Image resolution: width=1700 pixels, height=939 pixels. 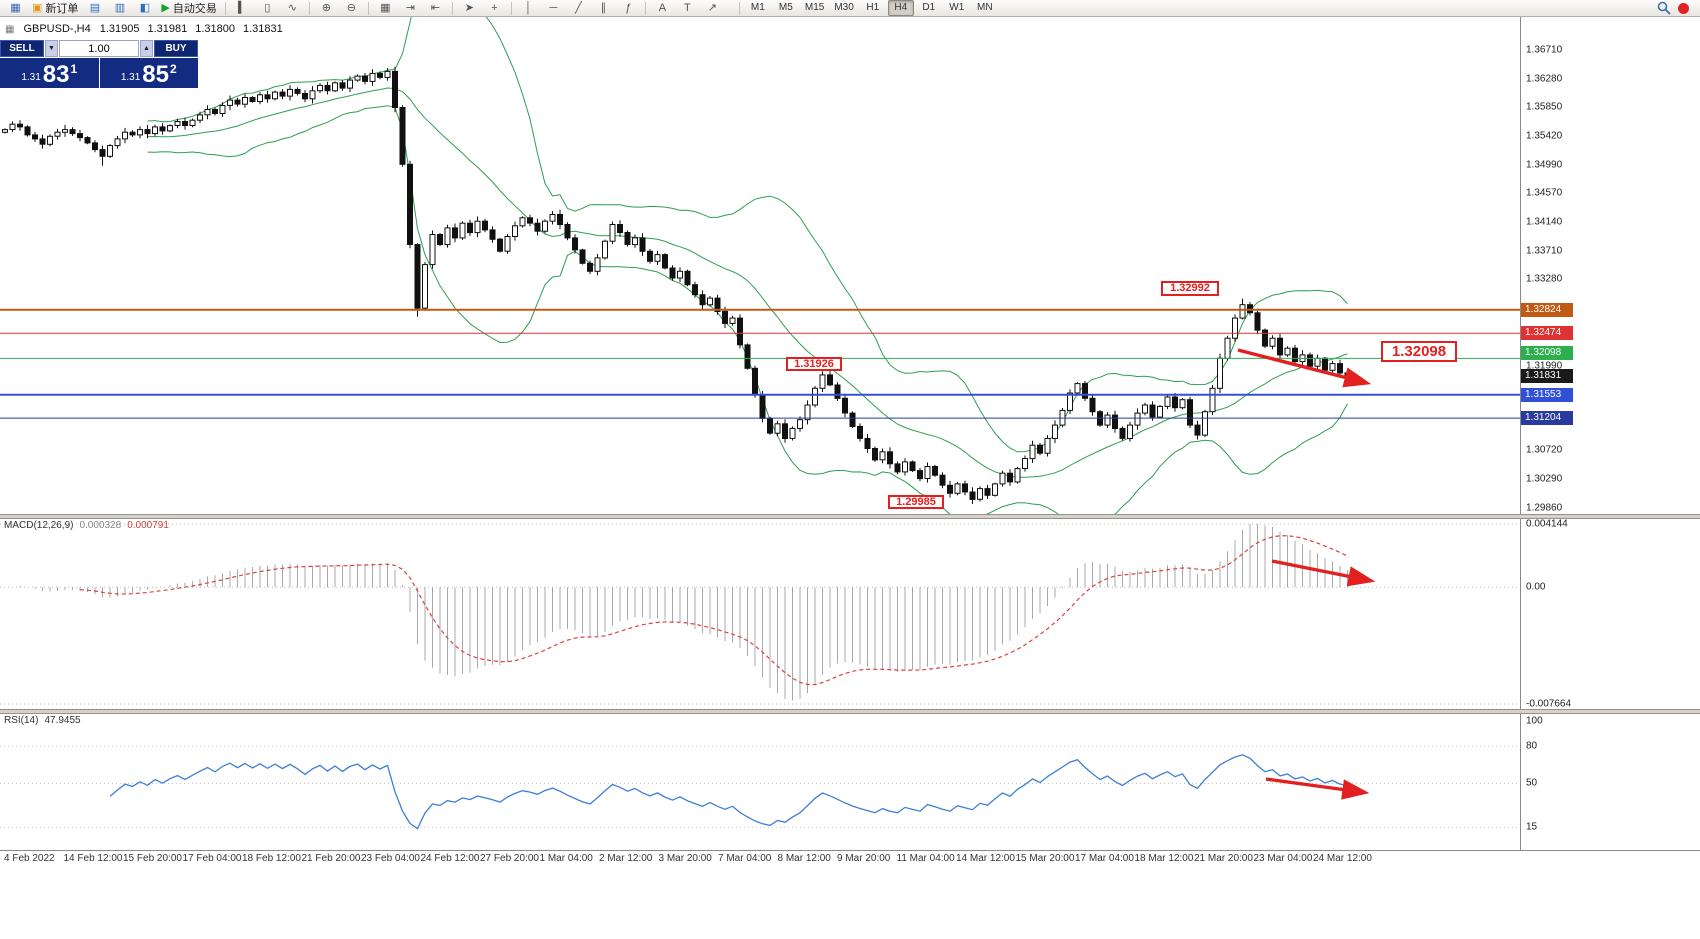 I want to click on axis-tick-label: 1.31990, so click(x=1544, y=366).